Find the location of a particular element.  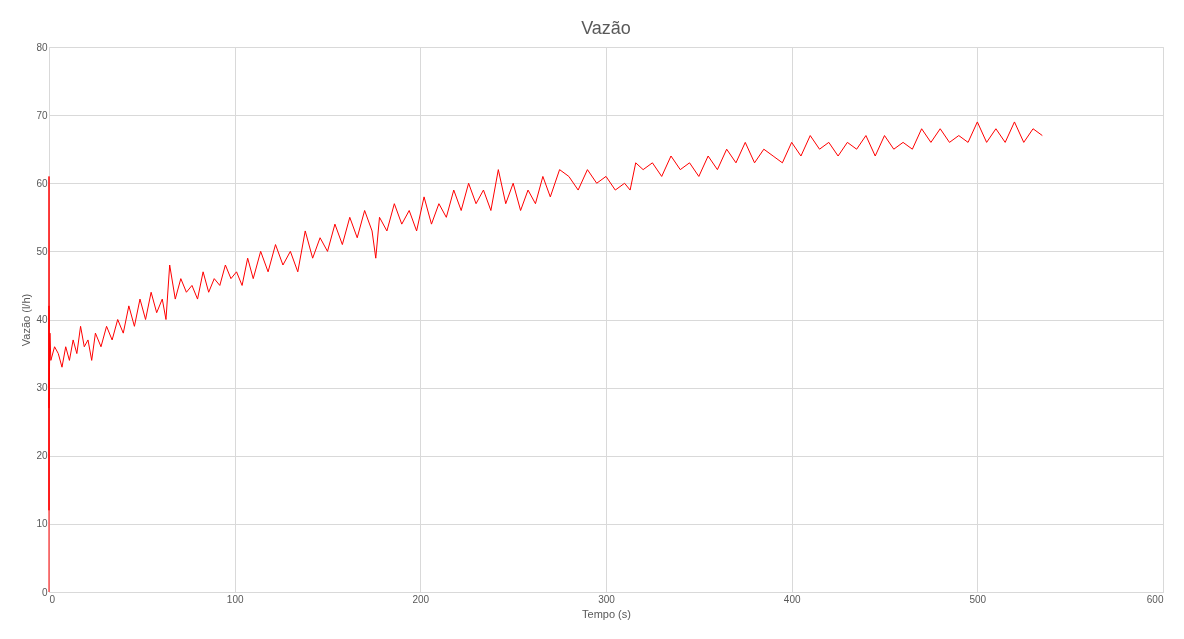

y-tick-label: 70 is located at coordinates (42, 115).